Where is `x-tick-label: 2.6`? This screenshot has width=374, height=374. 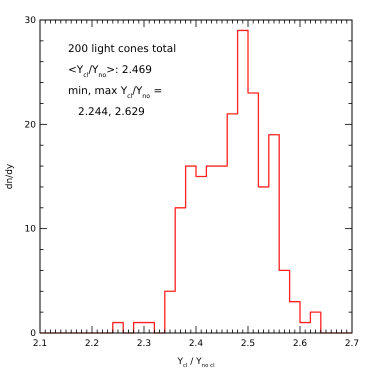 x-tick-label: 2.6 is located at coordinates (300, 344).